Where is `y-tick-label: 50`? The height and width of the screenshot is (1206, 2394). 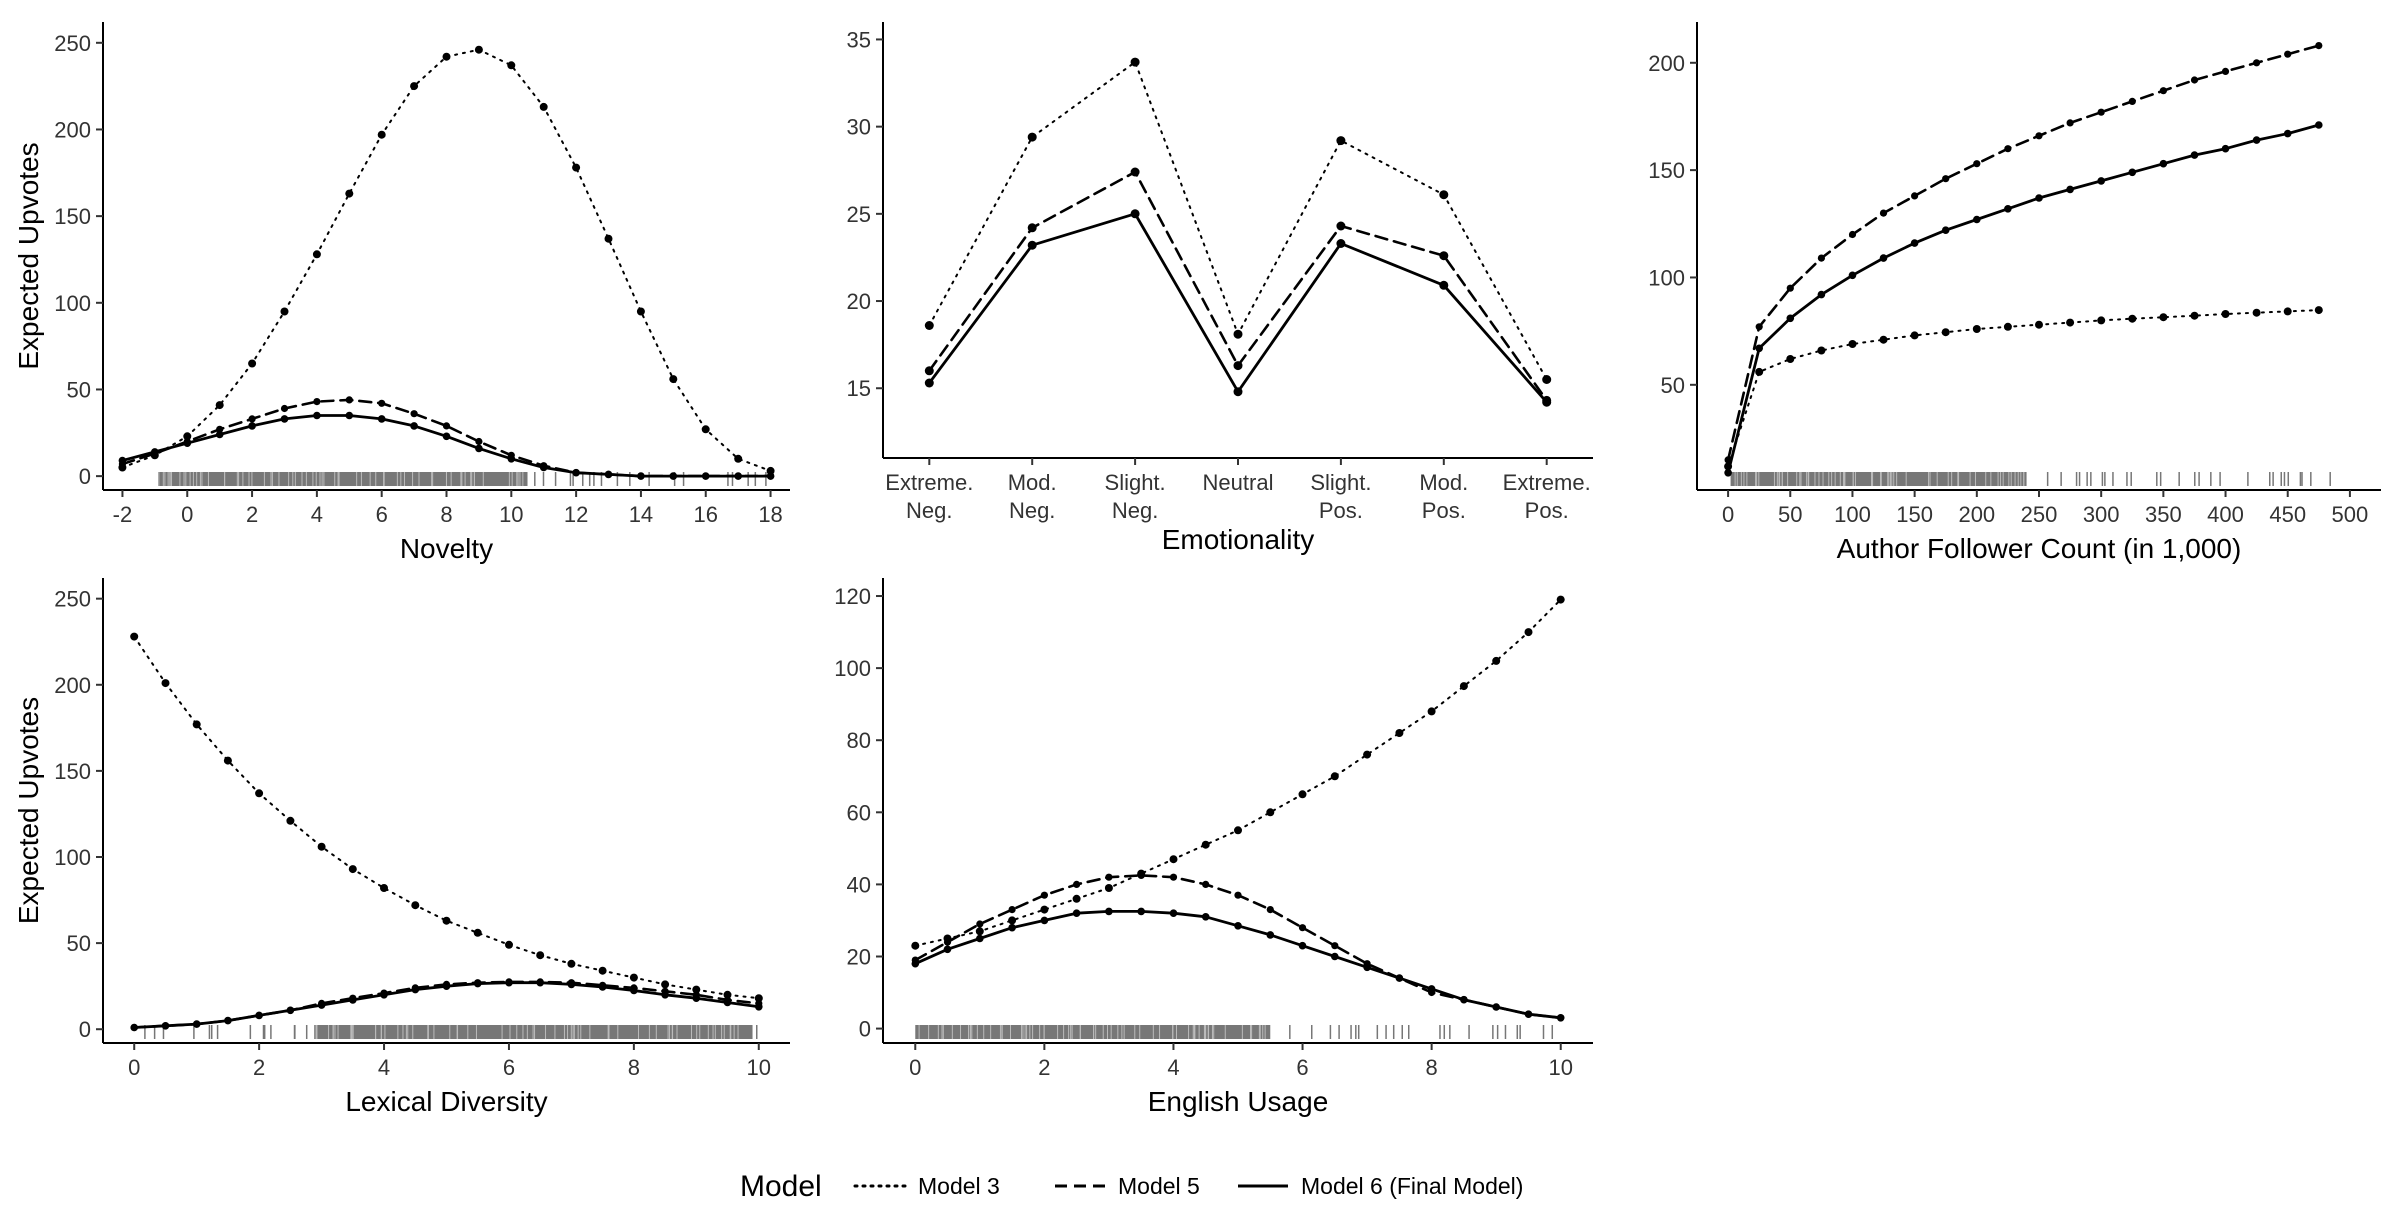 y-tick-label: 50 is located at coordinates (79, 389).